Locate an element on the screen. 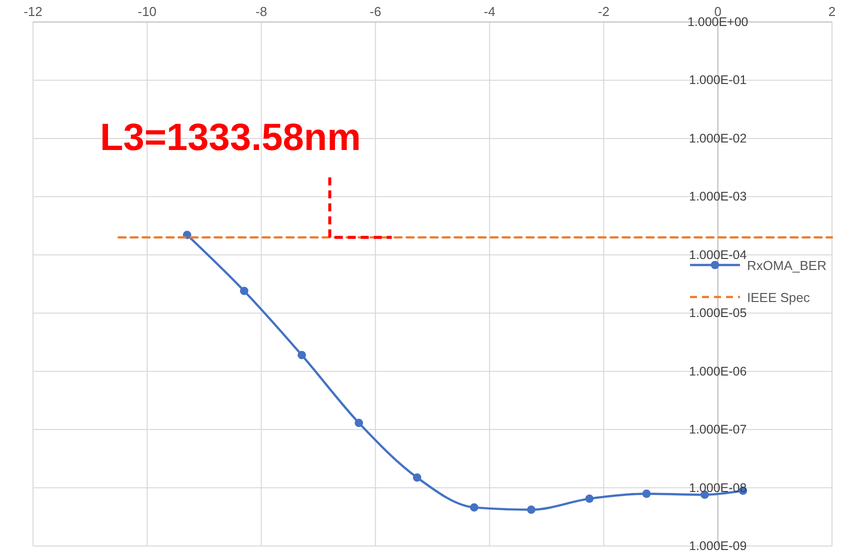 The width and height of the screenshot is (850, 556). legend-label: RxOMA_BER is located at coordinates (786, 265).